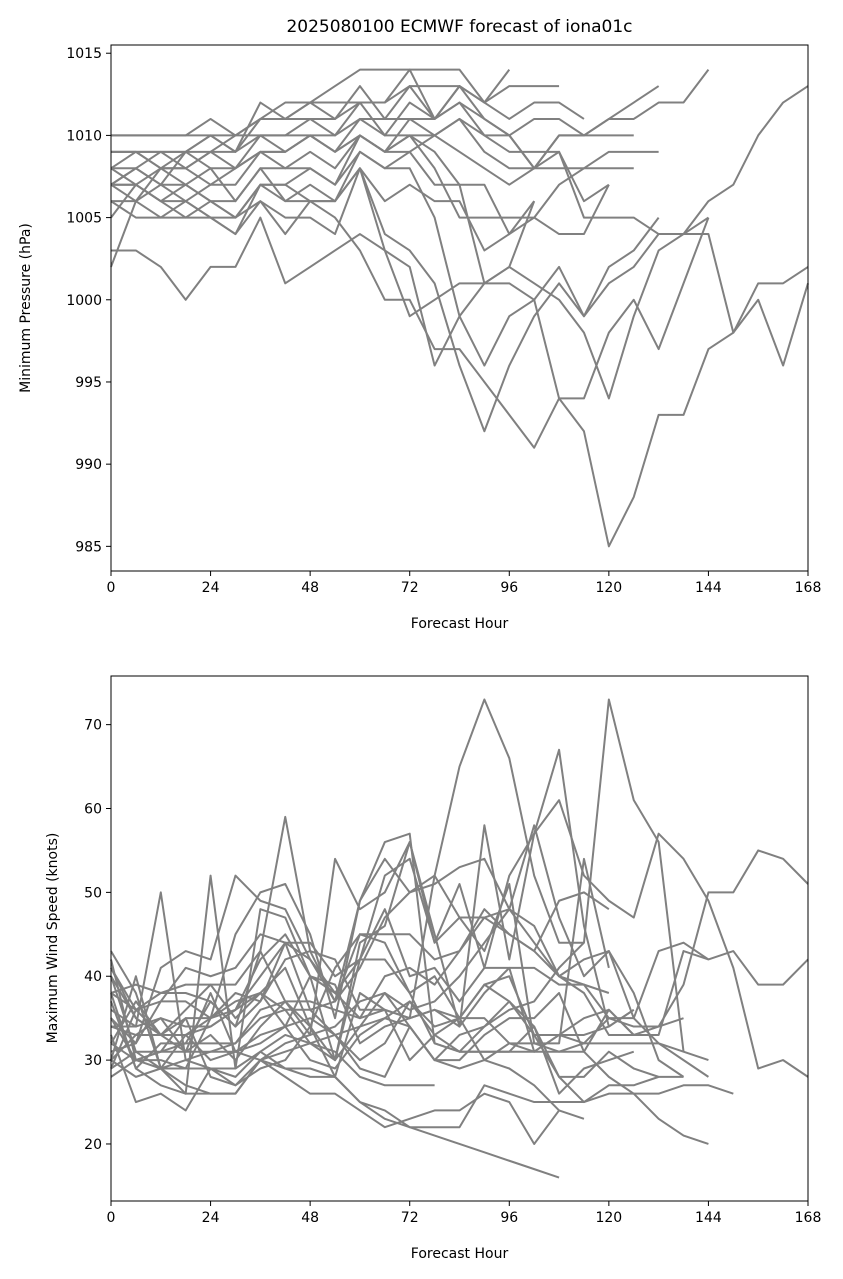  What do you see at coordinates (93, 1145) in the screenshot?
I see `wind-y-tick-label: 20` at bounding box center [93, 1145].